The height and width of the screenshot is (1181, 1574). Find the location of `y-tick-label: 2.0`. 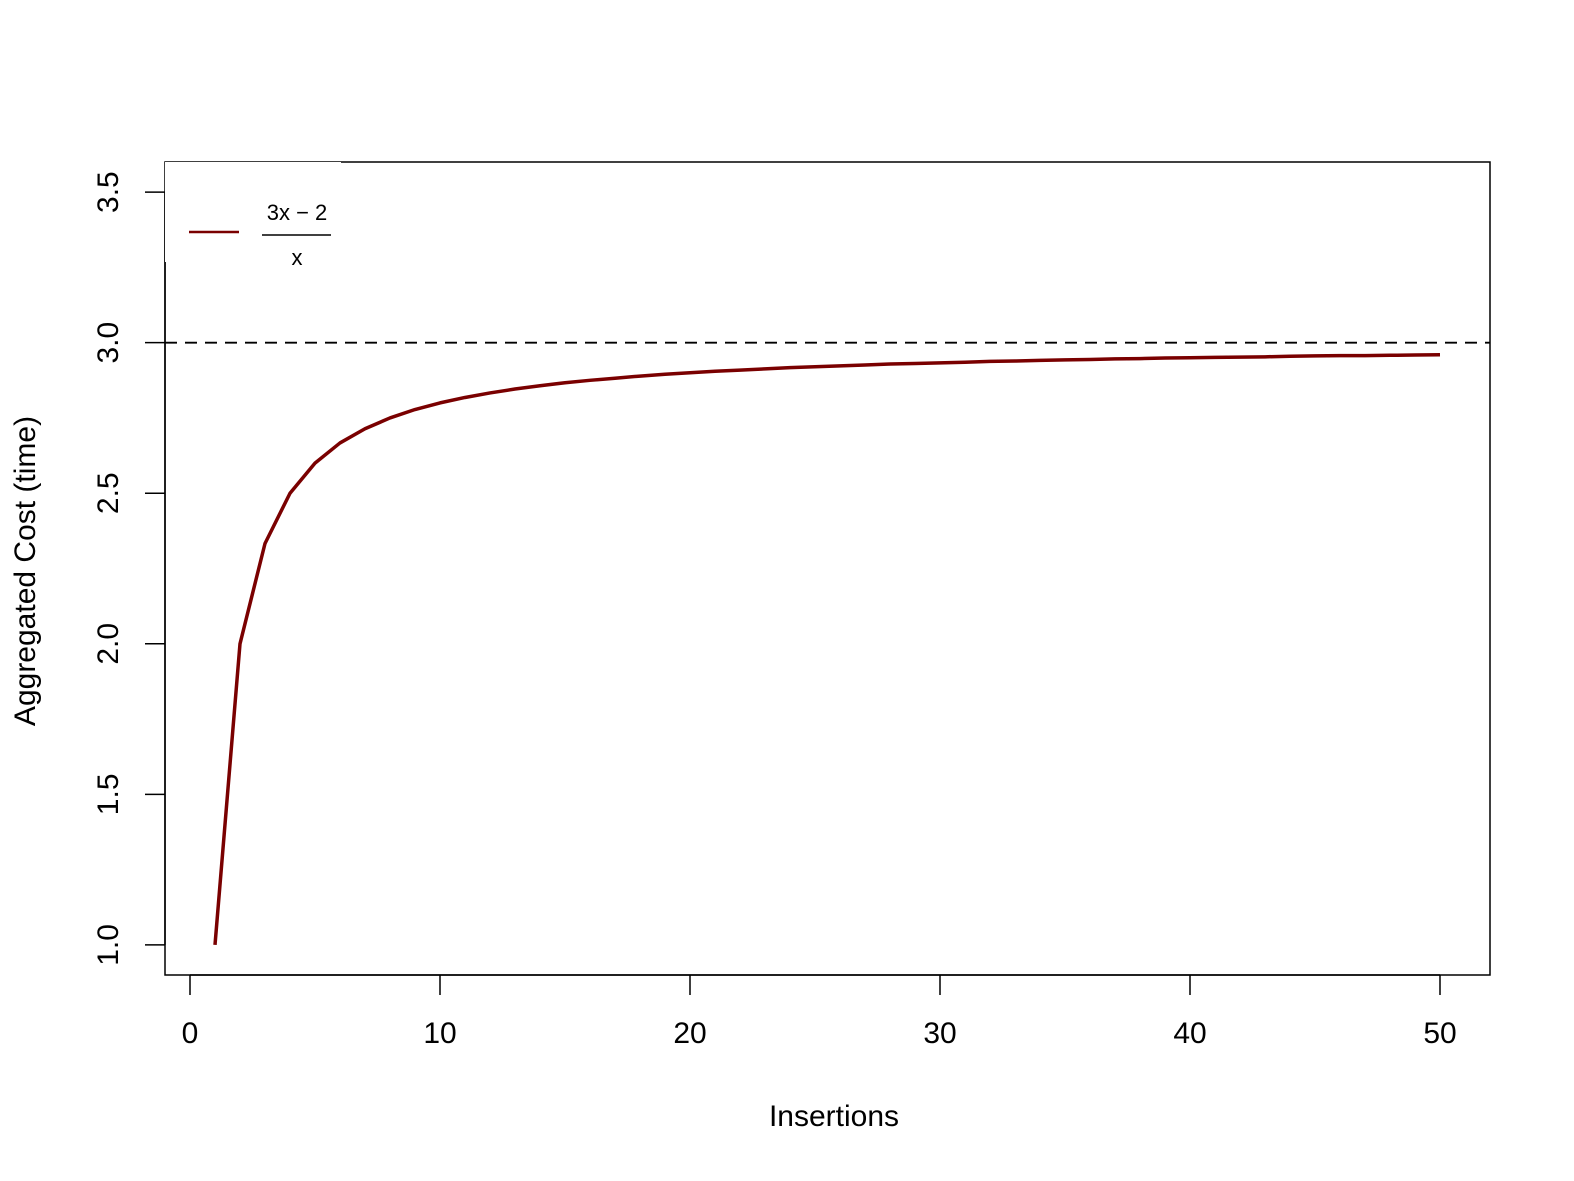

y-tick-label: 2.0 is located at coordinates (108, 644).